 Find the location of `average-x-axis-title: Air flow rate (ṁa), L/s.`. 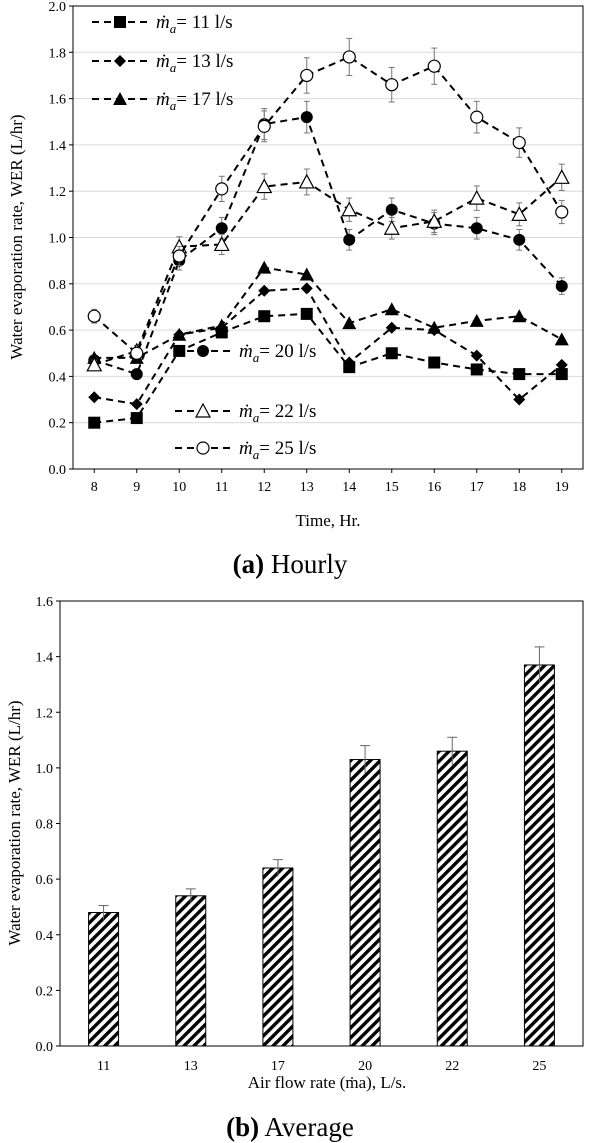

average-x-axis-title: Air flow rate (ṁa), L/s. is located at coordinates (327, 1082).